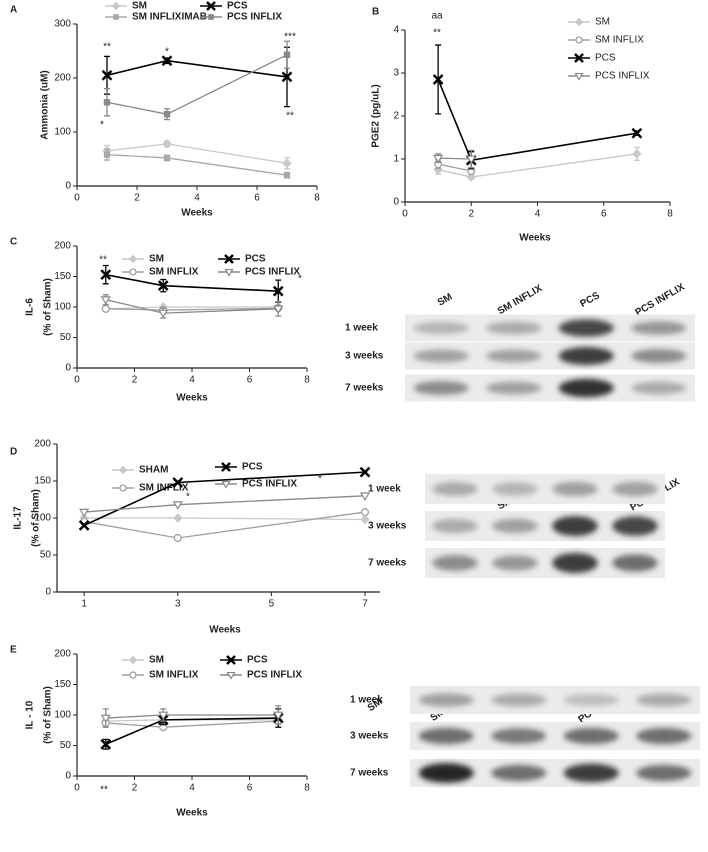 This screenshot has width=708, height=852. I want to click on y-tick-label: 300, so click(62, 24).